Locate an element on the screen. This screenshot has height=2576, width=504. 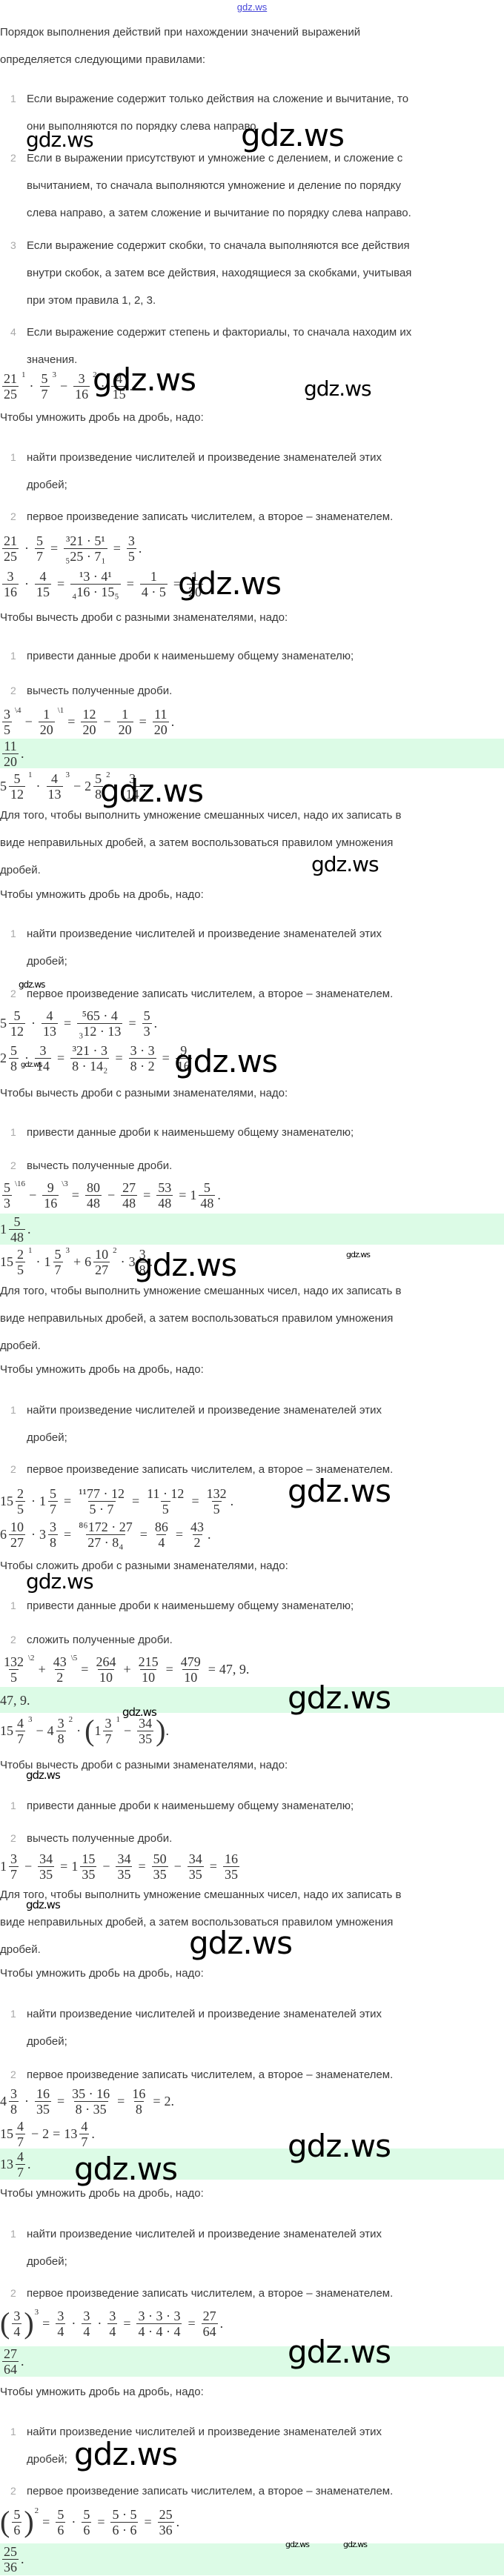
numerator: 5 is located at coordinates (45, 378).